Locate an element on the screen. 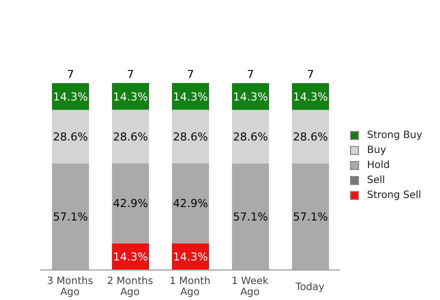  legend-label: Strong Buy is located at coordinates (394, 135).